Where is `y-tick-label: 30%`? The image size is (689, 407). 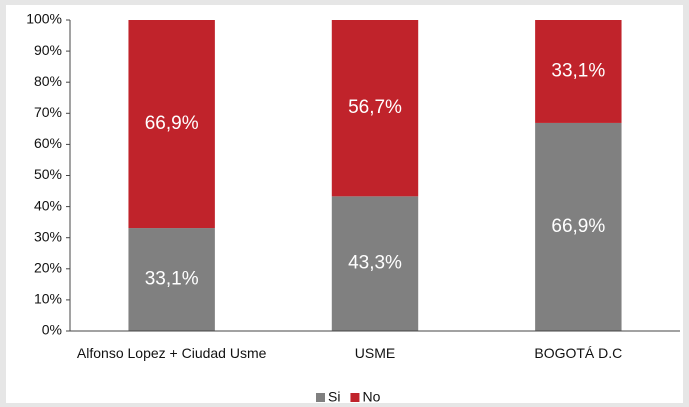
y-tick-label: 30% is located at coordinates (48, 236).